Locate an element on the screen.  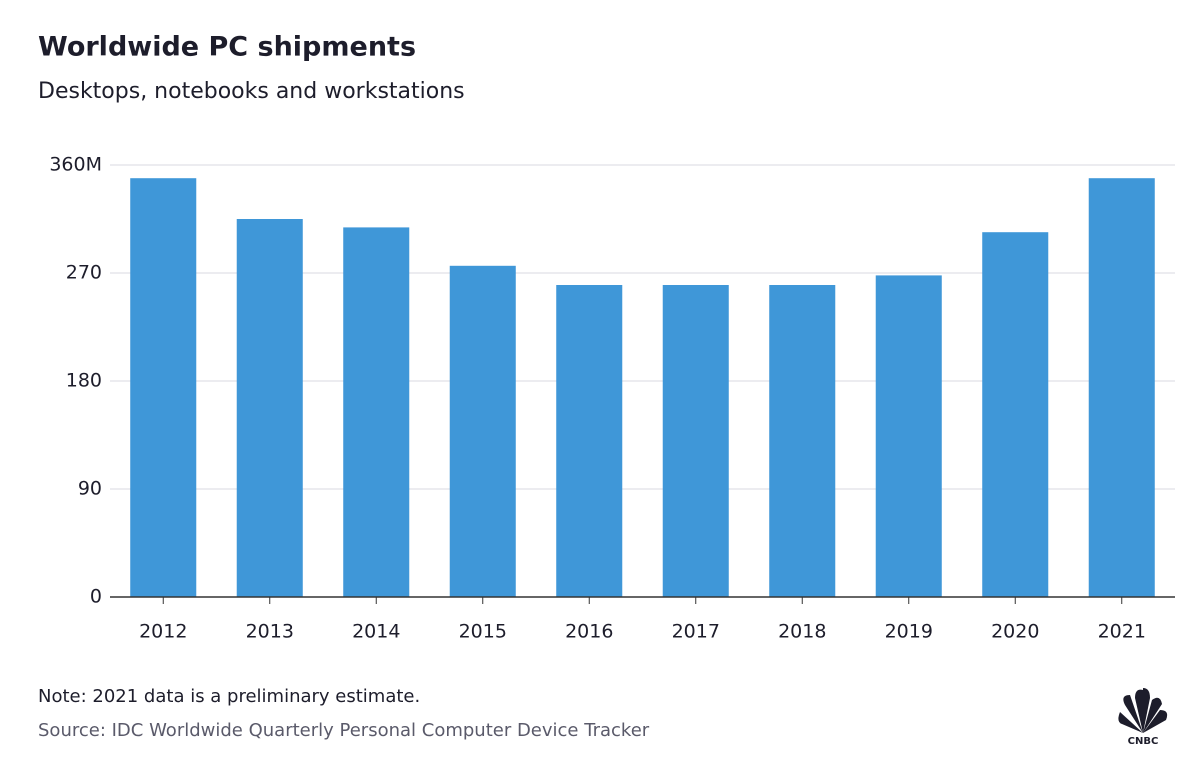
x-tick-label: 2012 is located at coordinates (163, 632).